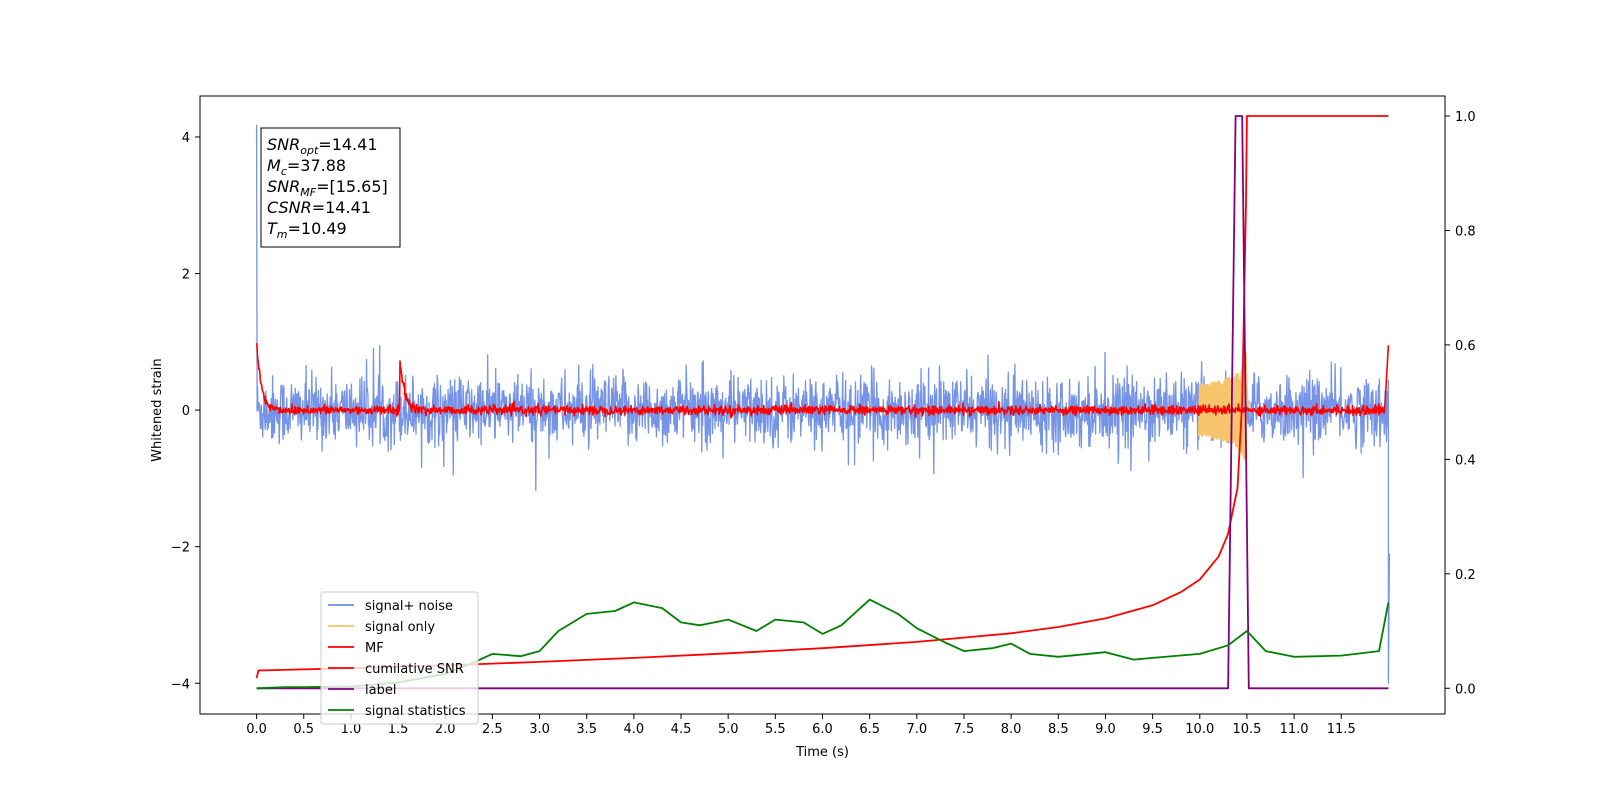 The width and height of the screenshot is (1600, 800). I want to click on x-tick-label: 6.0, so click(822, 729).